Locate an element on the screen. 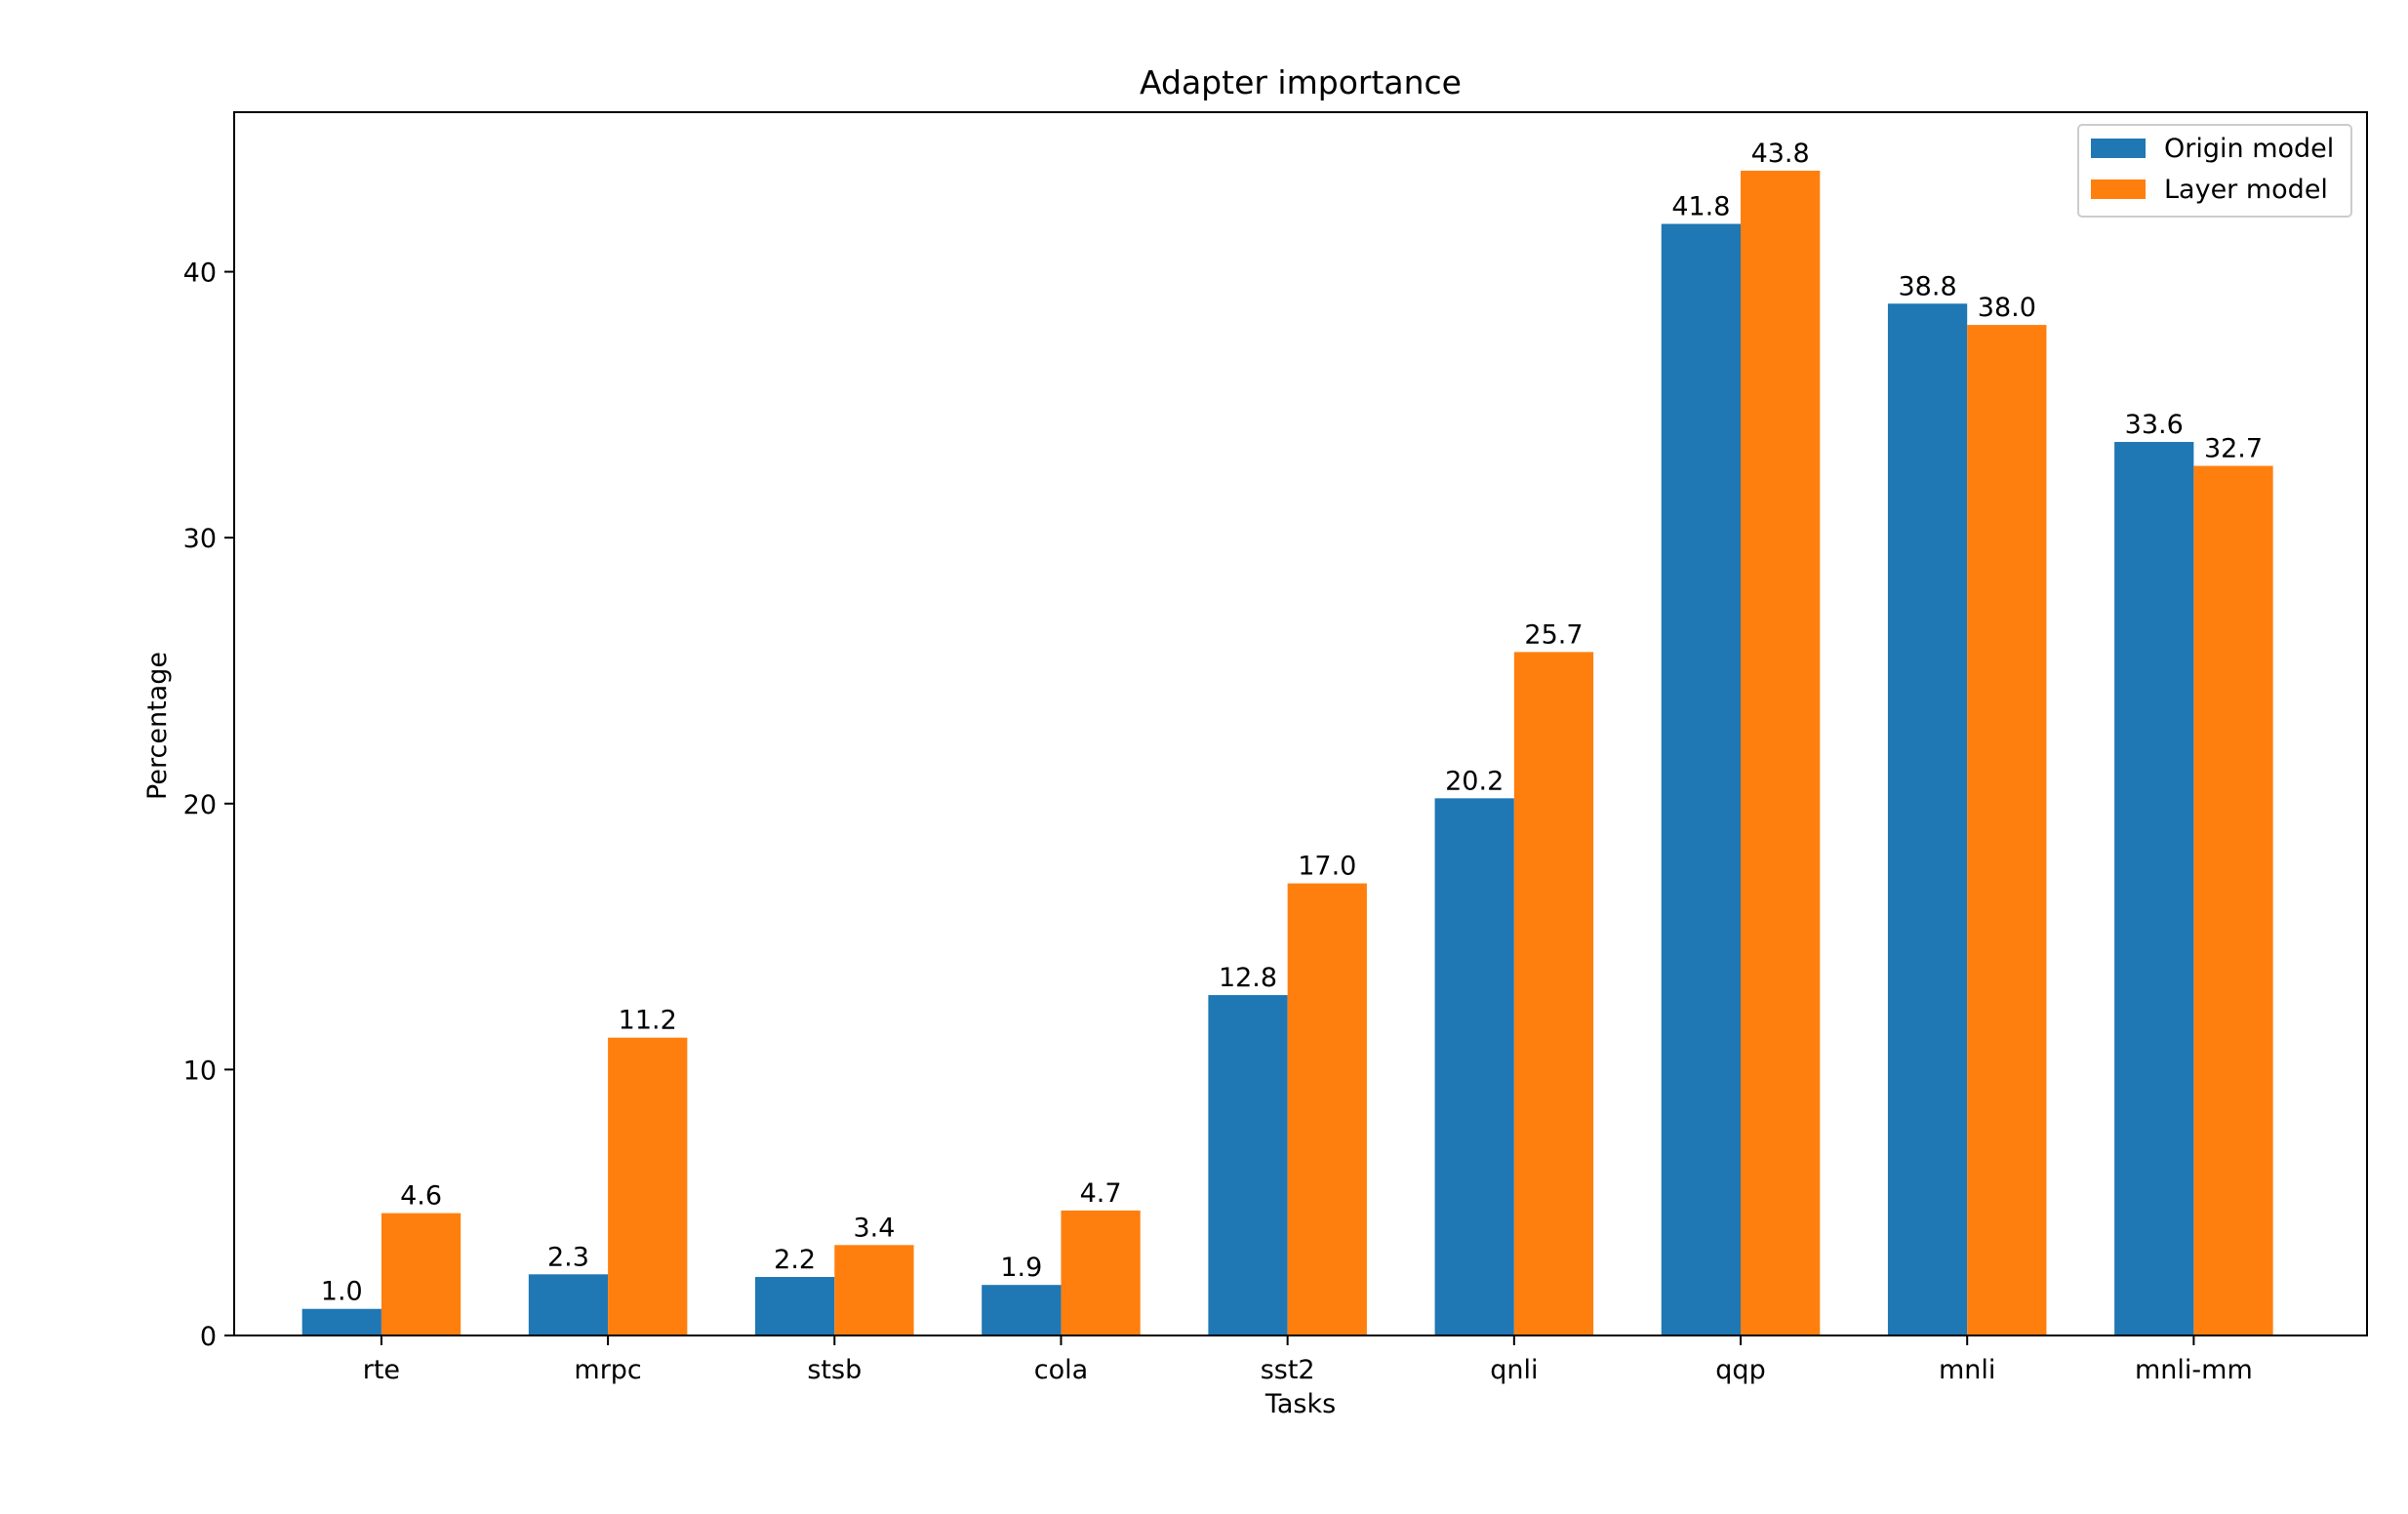 The width and height of the screenshot is (2408, 1514). y-tick-label-20: 20 is located at coordinates (200, 805).